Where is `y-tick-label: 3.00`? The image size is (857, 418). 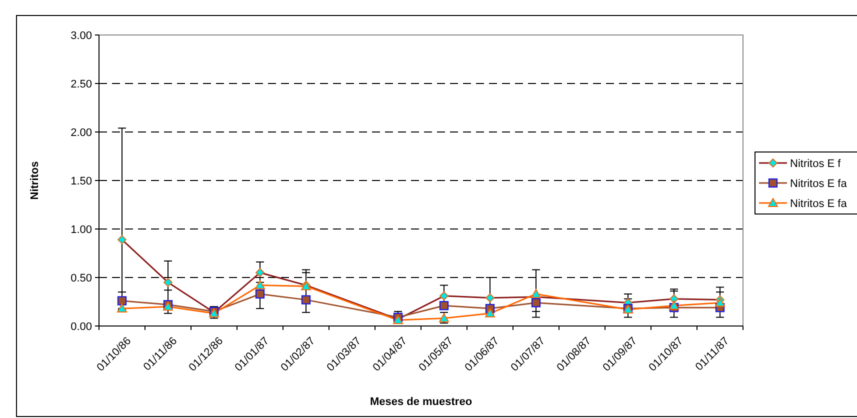
y-tick-label: 3.00 is located at coordinates (81, 36).